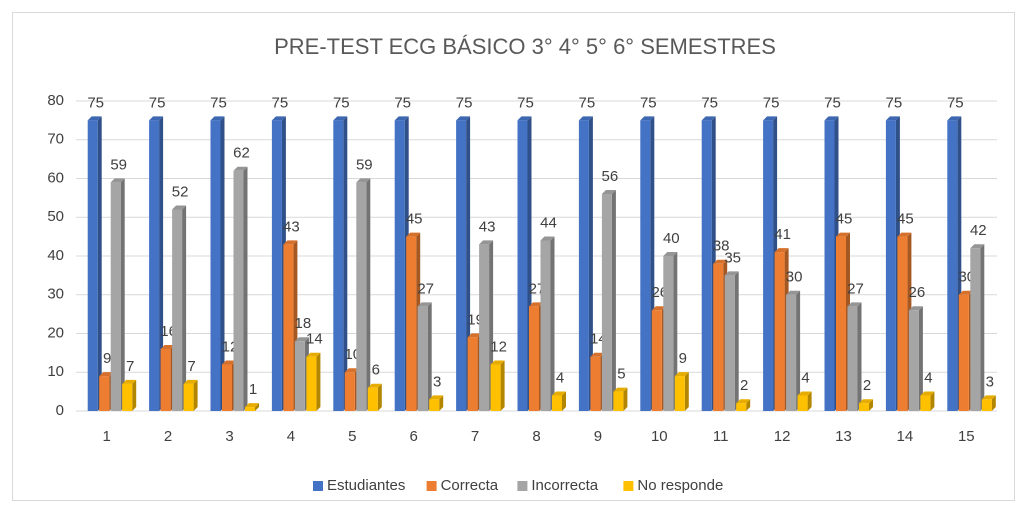 This screenshot has width=1028, height=510. What do you see at coordinates (376, 370) in the screenshot?
I see `value-label: 6` at bounding box center [376, 370].